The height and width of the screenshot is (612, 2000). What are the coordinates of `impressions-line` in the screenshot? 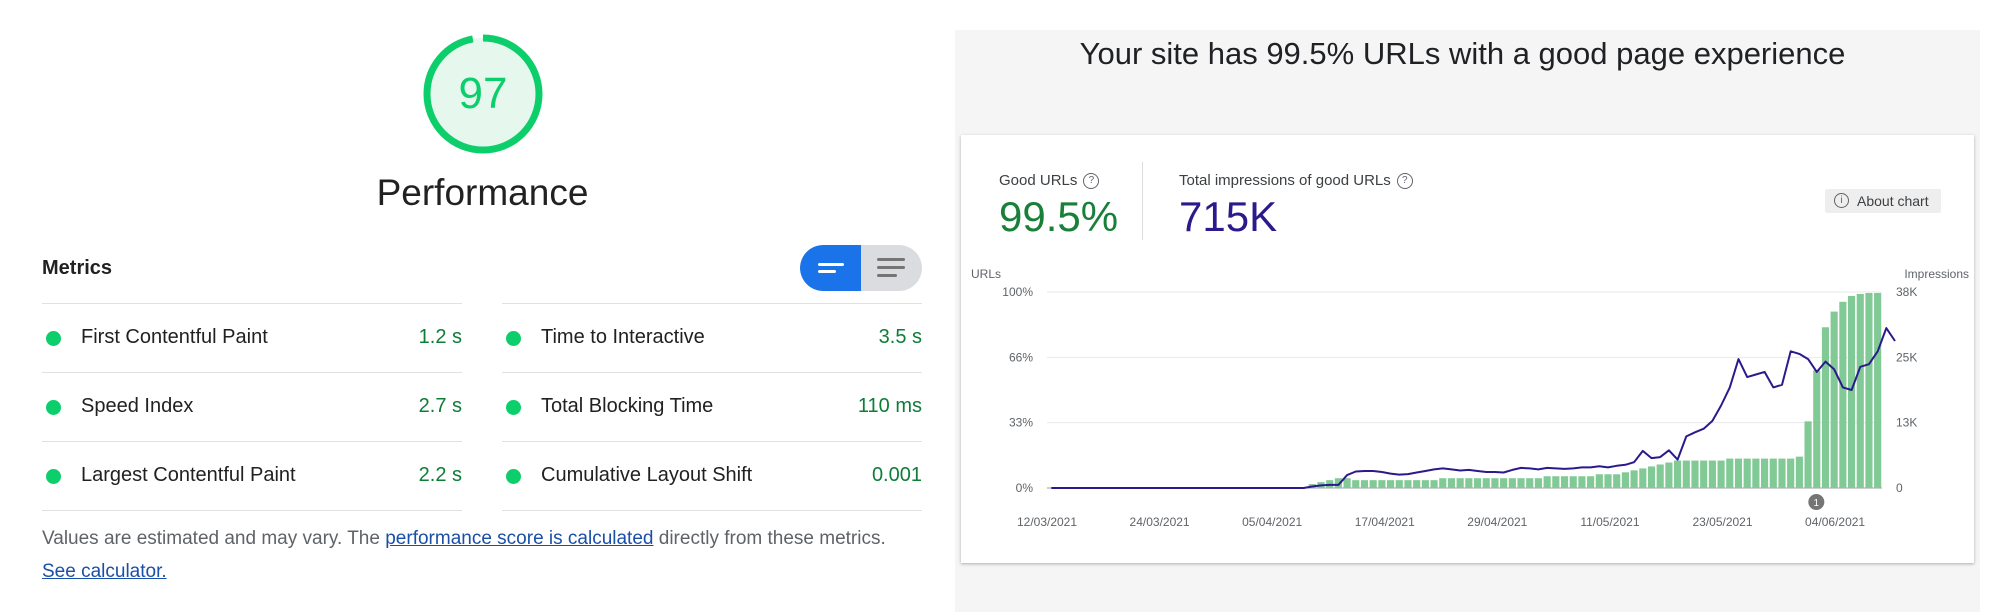 It's located at (1473, 408).